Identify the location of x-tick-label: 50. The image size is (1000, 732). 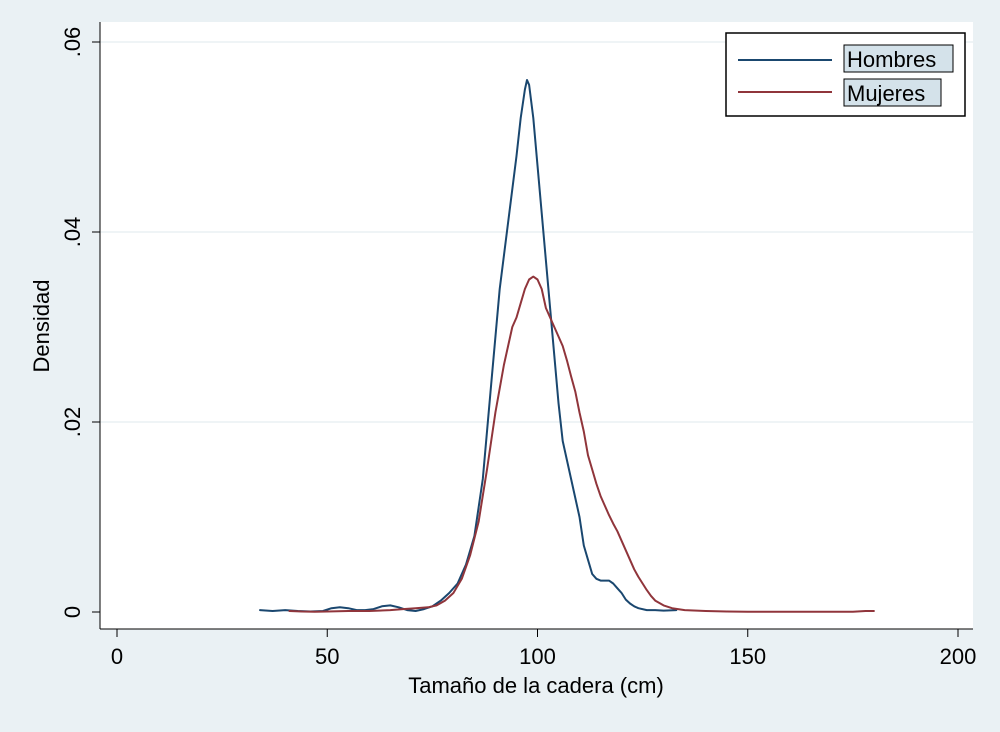
(327, 656).